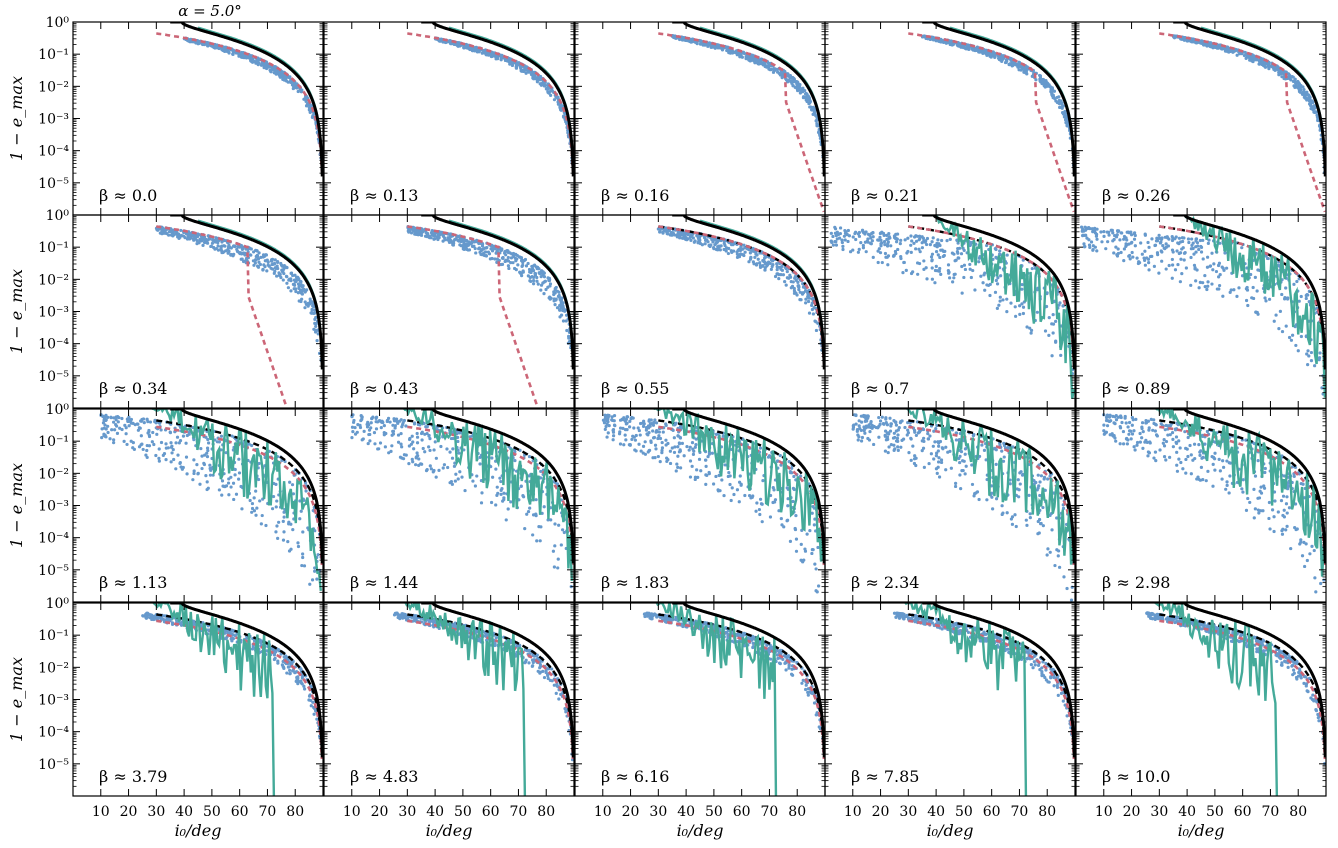 Image resolution: width=1338 pixels, height=848 pixels. Describe the element at coordinates (53, 280) in the screenshot. I see `y-tick-label: 10⁻²` at that location.